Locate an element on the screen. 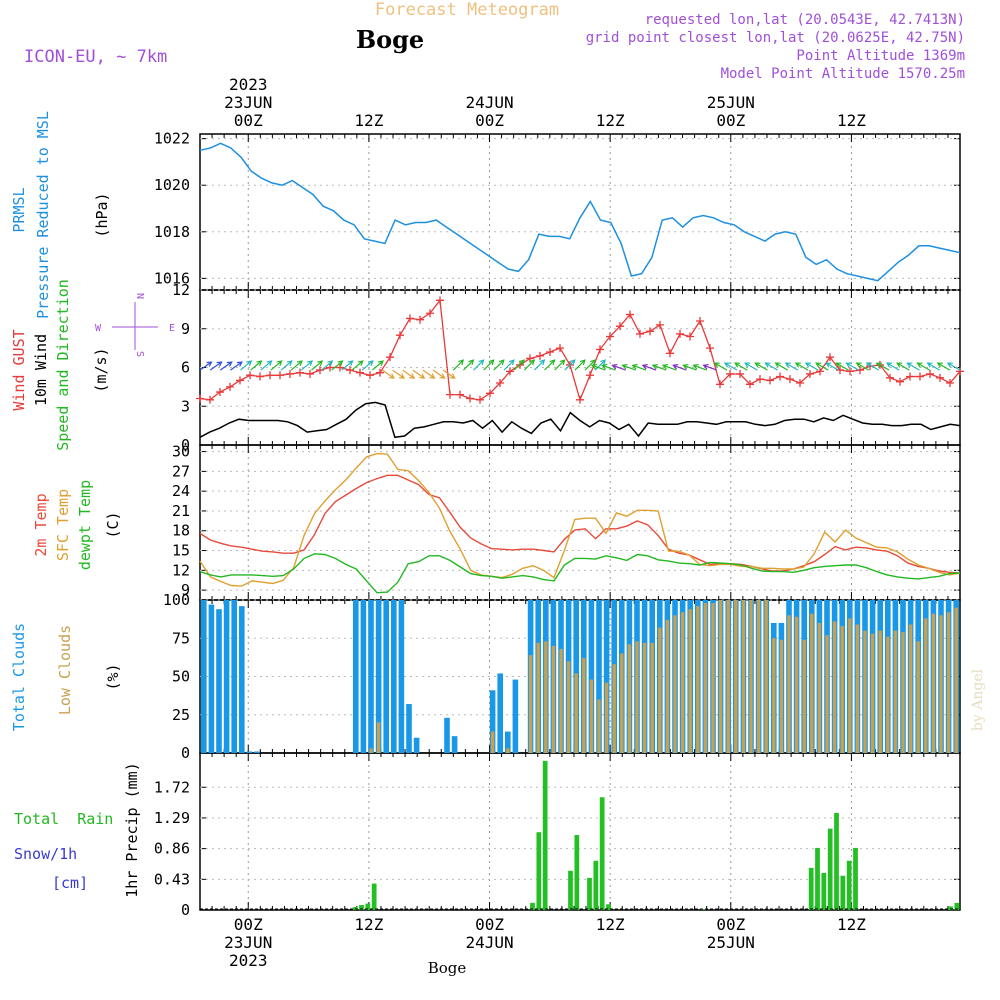 This screenshot has height=1000, width=1000. top-time-label: 00Z is located at coordinates (489, 120).